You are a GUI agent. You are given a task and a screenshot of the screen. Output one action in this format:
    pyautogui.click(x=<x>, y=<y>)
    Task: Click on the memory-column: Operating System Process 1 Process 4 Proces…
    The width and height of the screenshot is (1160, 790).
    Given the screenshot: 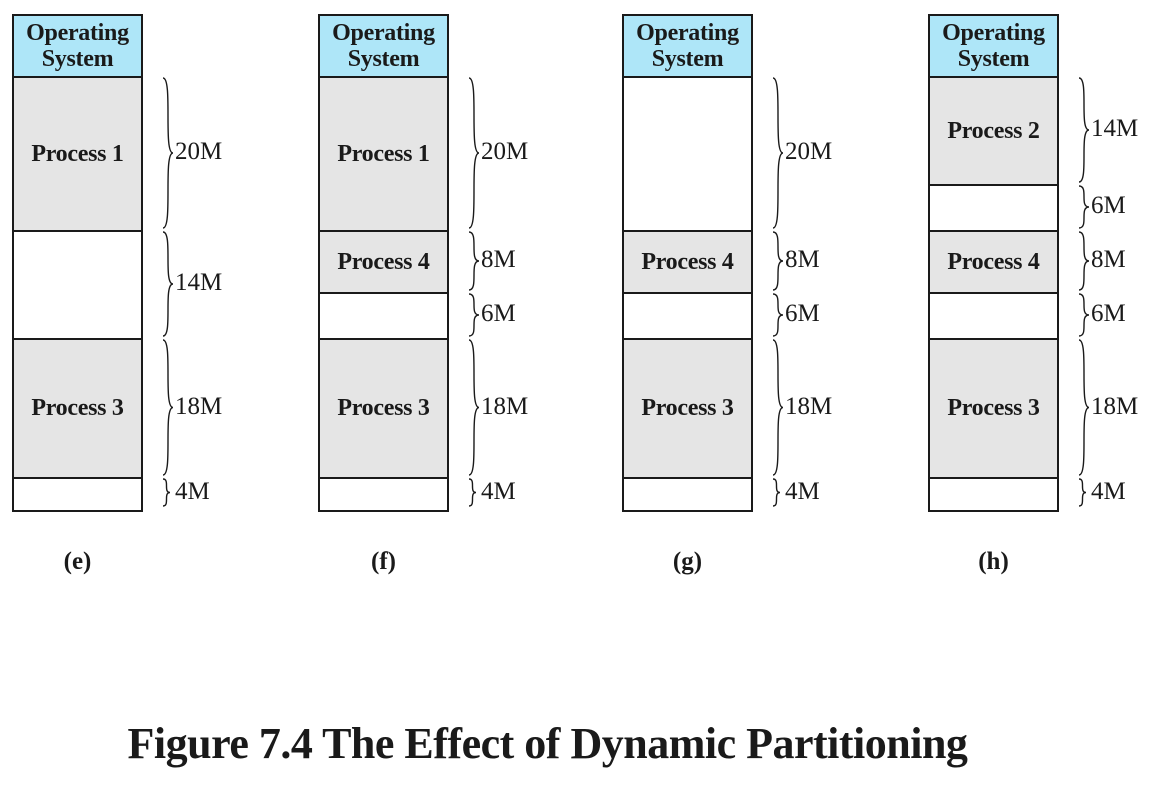 What is the action you would take?
    pyautogui.click(x=383, y=263)
    